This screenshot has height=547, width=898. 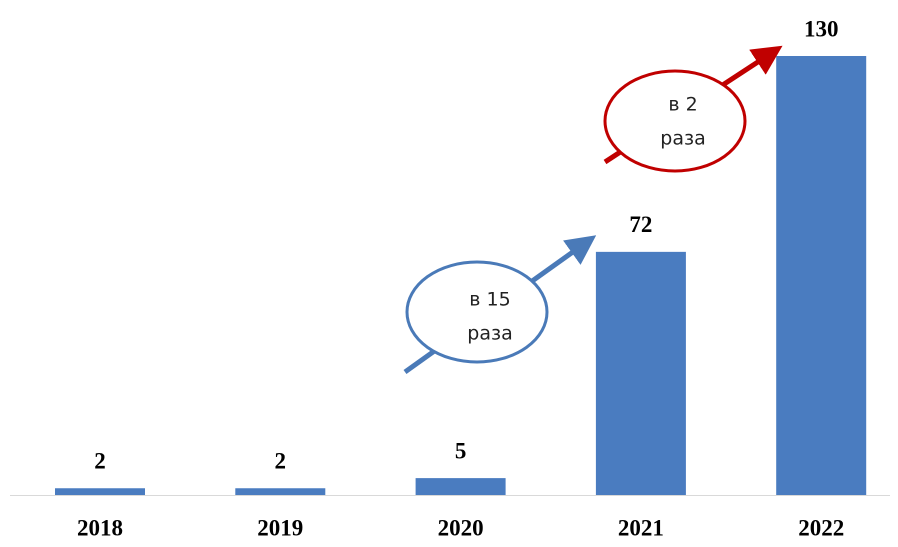 I want to click on annotation: в 15 раза, so click(x=500, y=305).